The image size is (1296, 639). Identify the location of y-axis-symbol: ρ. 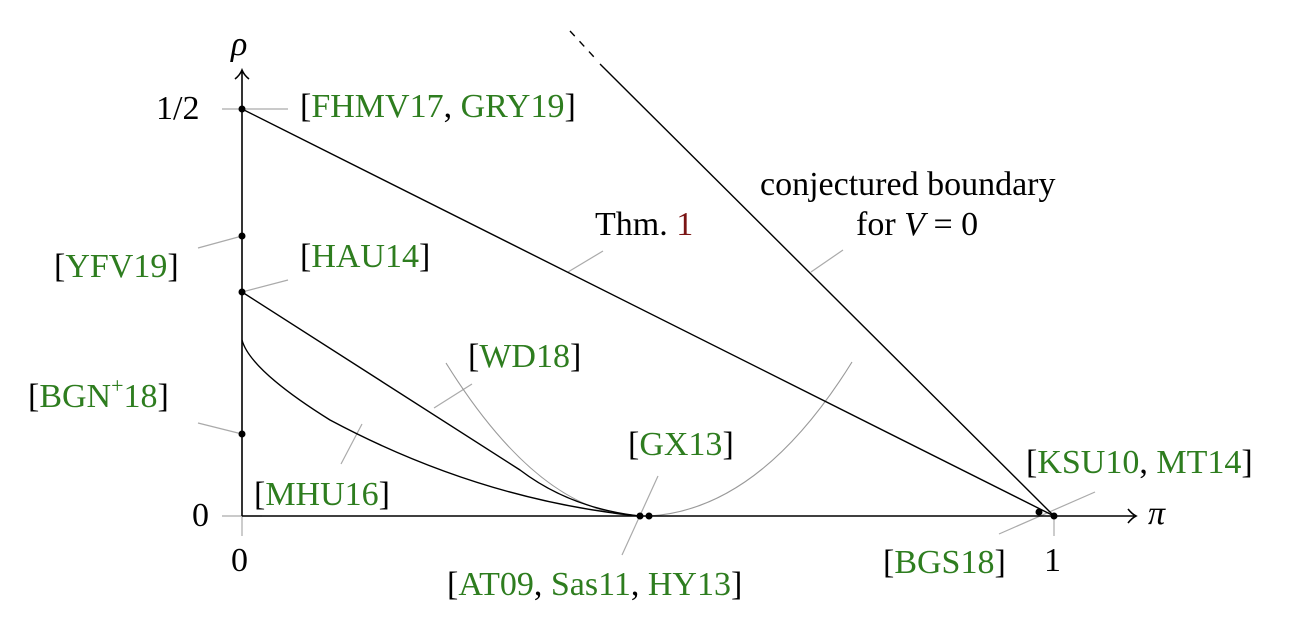
(239, 44).